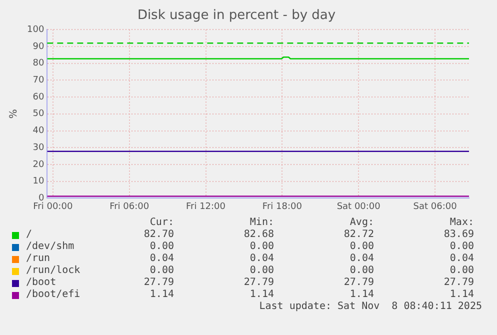 This screenshot has height=335, width=497. Describe the element at coordinates (39, 259) in the screenshot. I see `legend-label: /run` at that location.